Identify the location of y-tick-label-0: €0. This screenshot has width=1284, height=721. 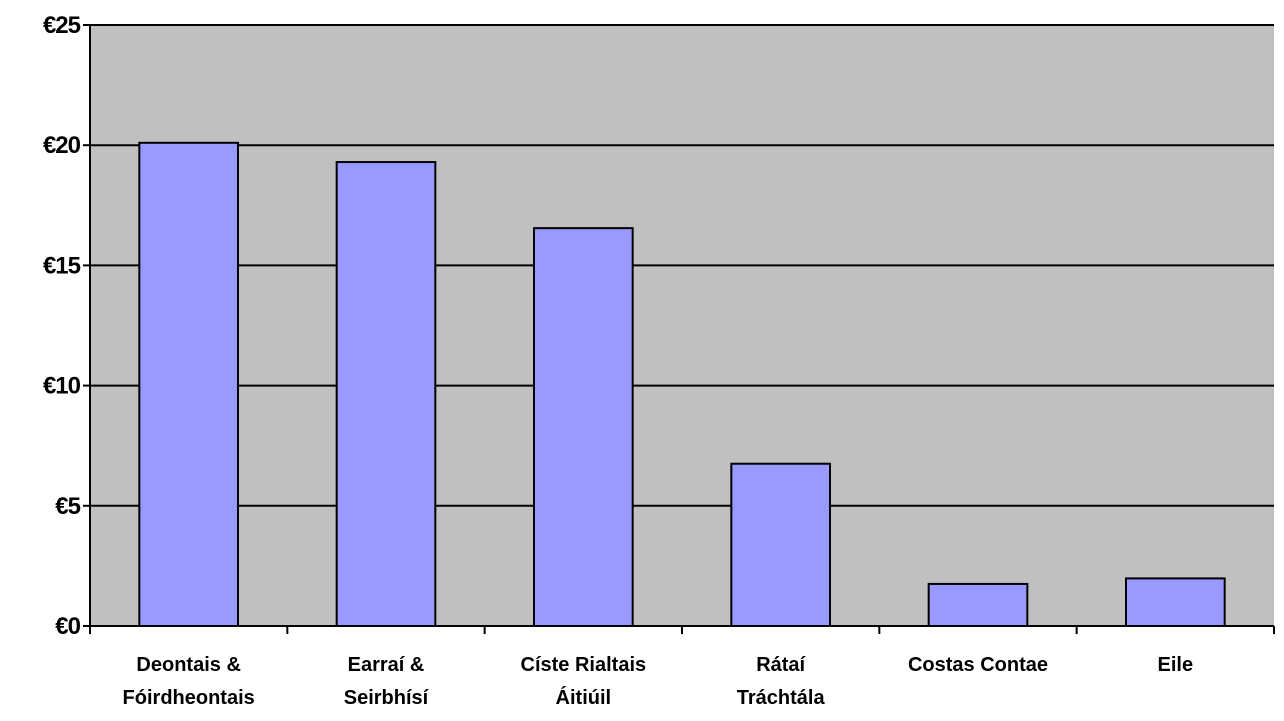
(67, 626).